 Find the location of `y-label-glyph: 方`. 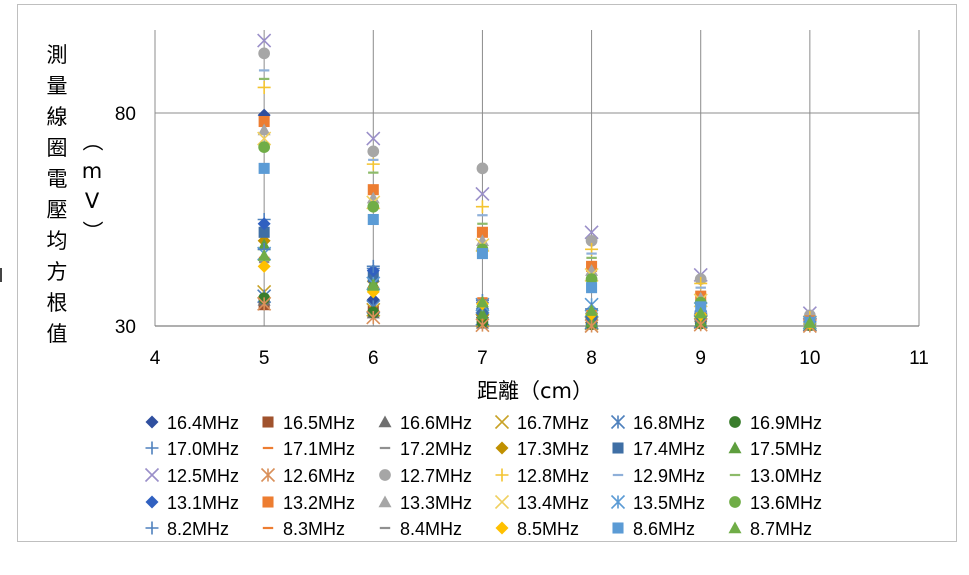

y-label-glyph: 方 is located at coordinates (57, 272).